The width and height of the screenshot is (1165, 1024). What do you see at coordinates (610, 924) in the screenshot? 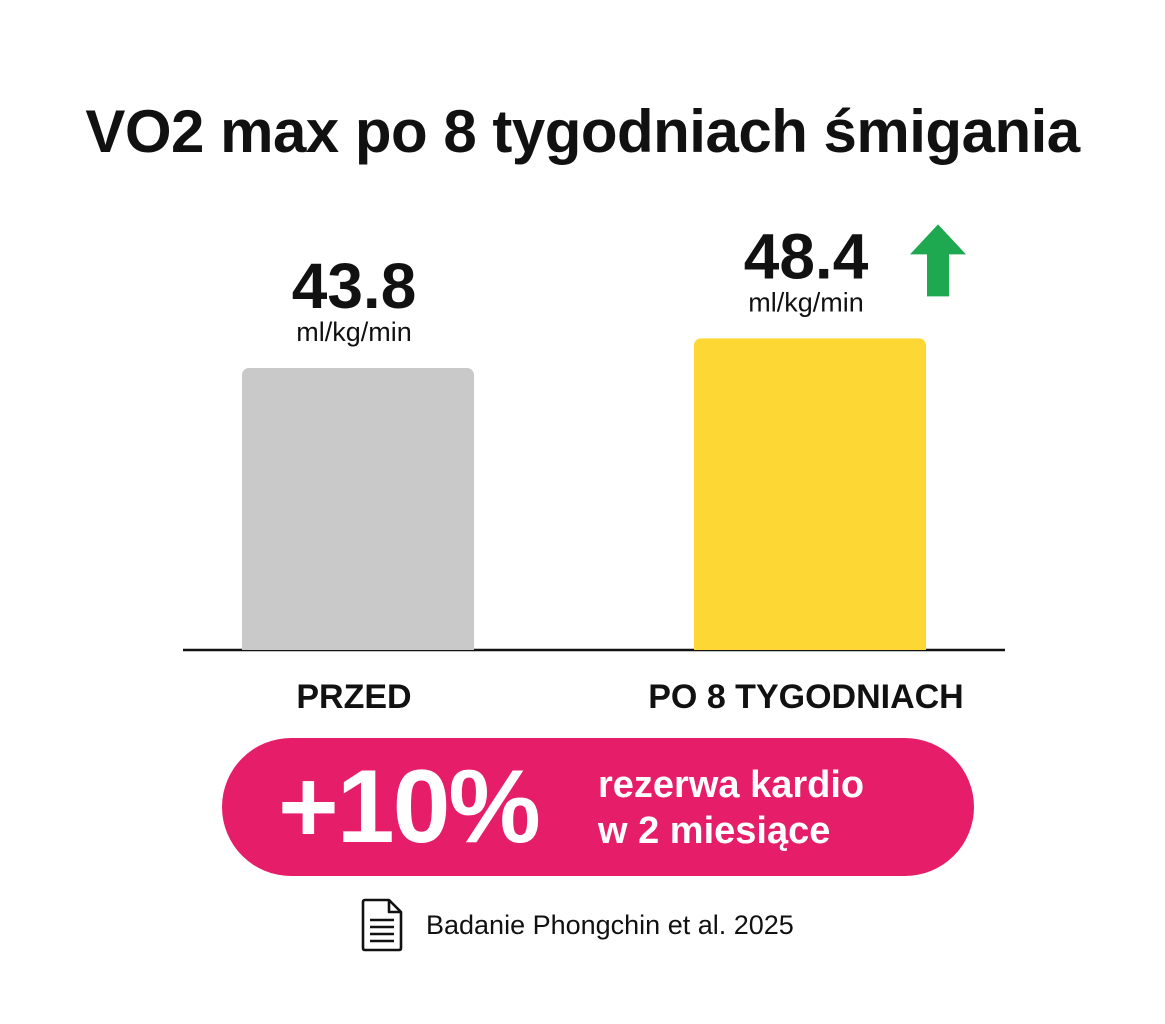
I see `source-text: Badanie Phongchin et al. 2025` at bounding box center [610, 924].